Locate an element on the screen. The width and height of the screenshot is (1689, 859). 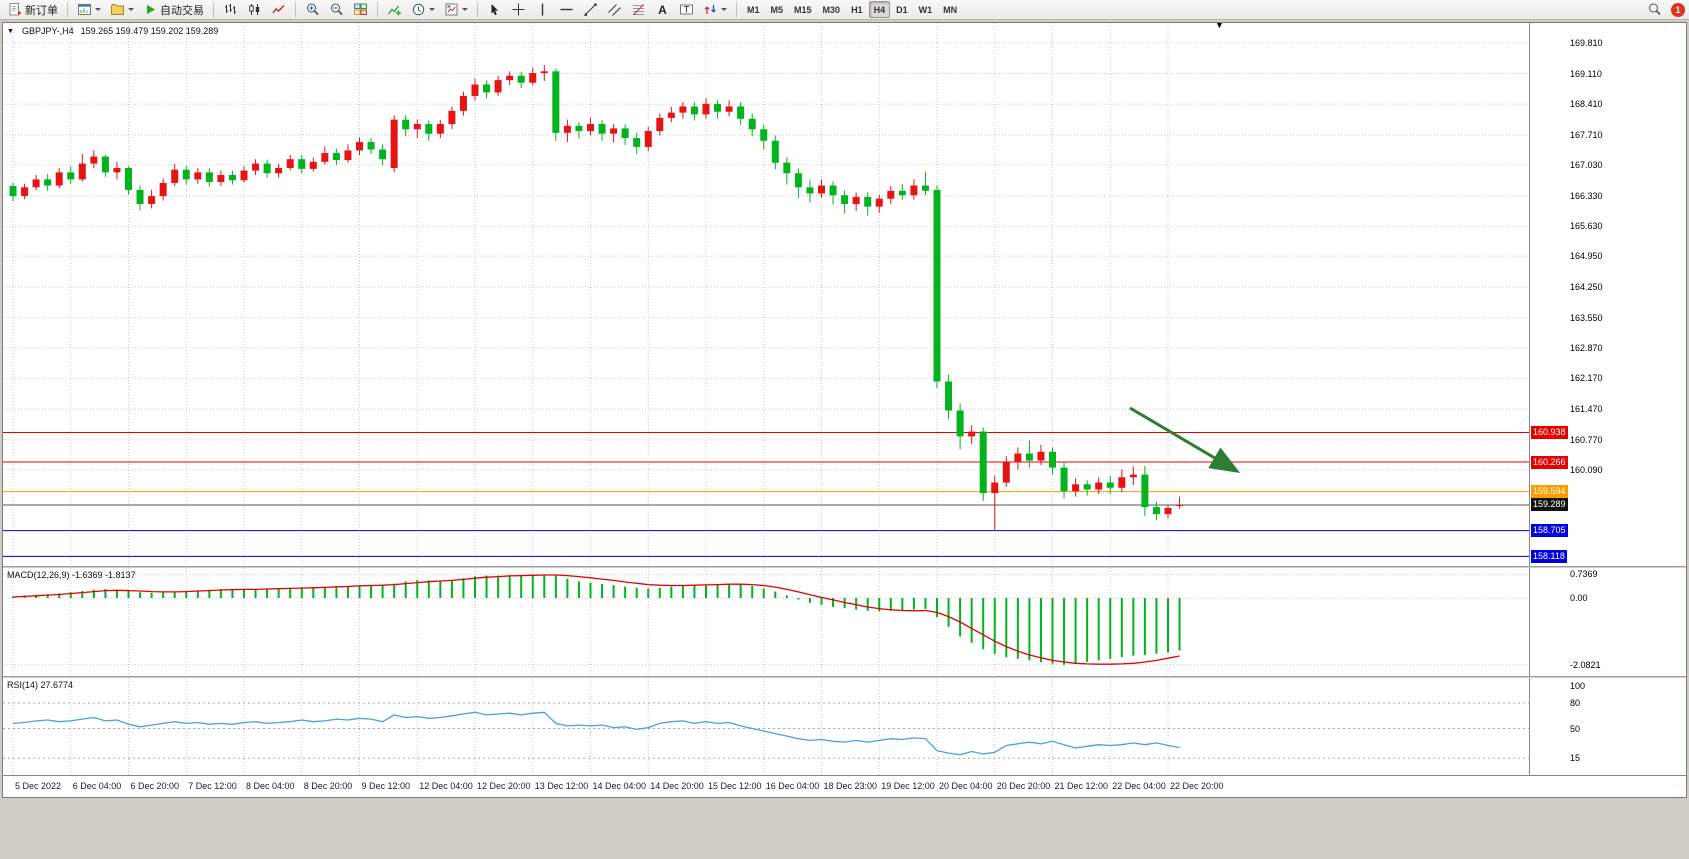
timeframe-MN: MN is located at coordinates (950, 9).